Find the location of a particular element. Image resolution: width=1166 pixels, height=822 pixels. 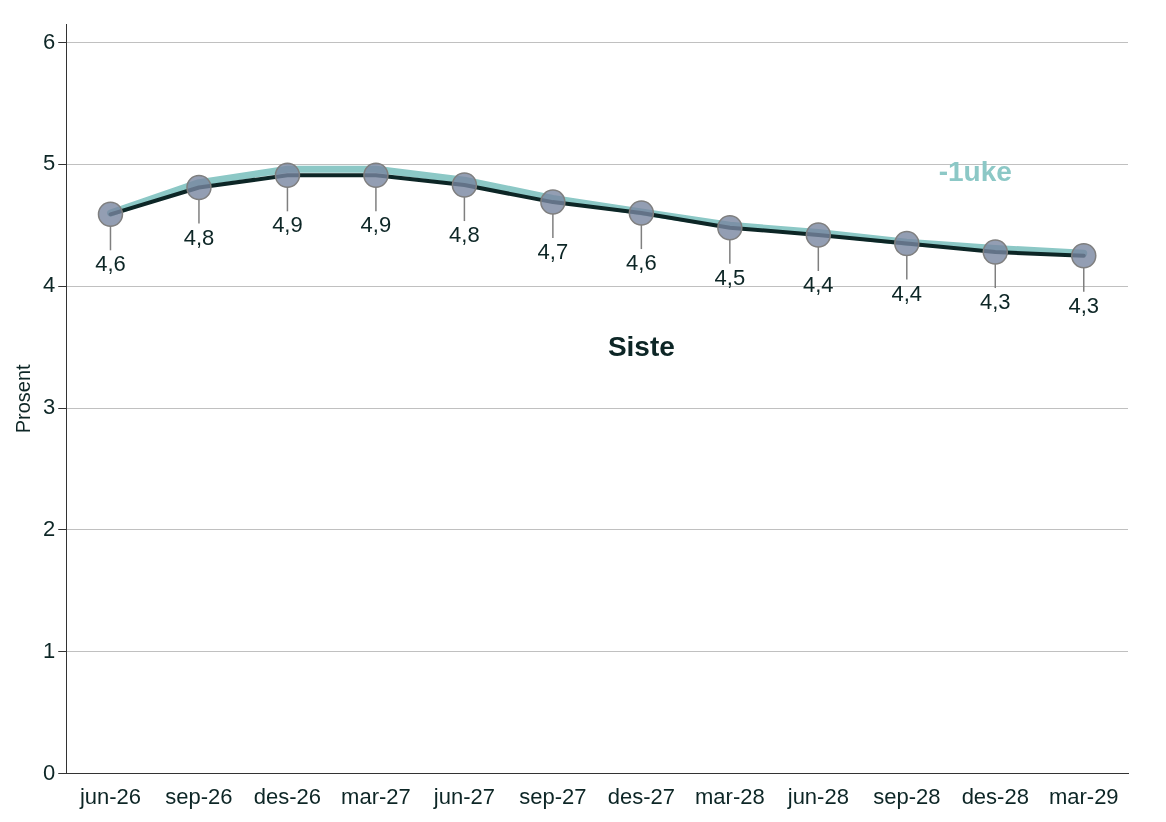

y-tick-label: 0 is located at coordinates (49, 772).